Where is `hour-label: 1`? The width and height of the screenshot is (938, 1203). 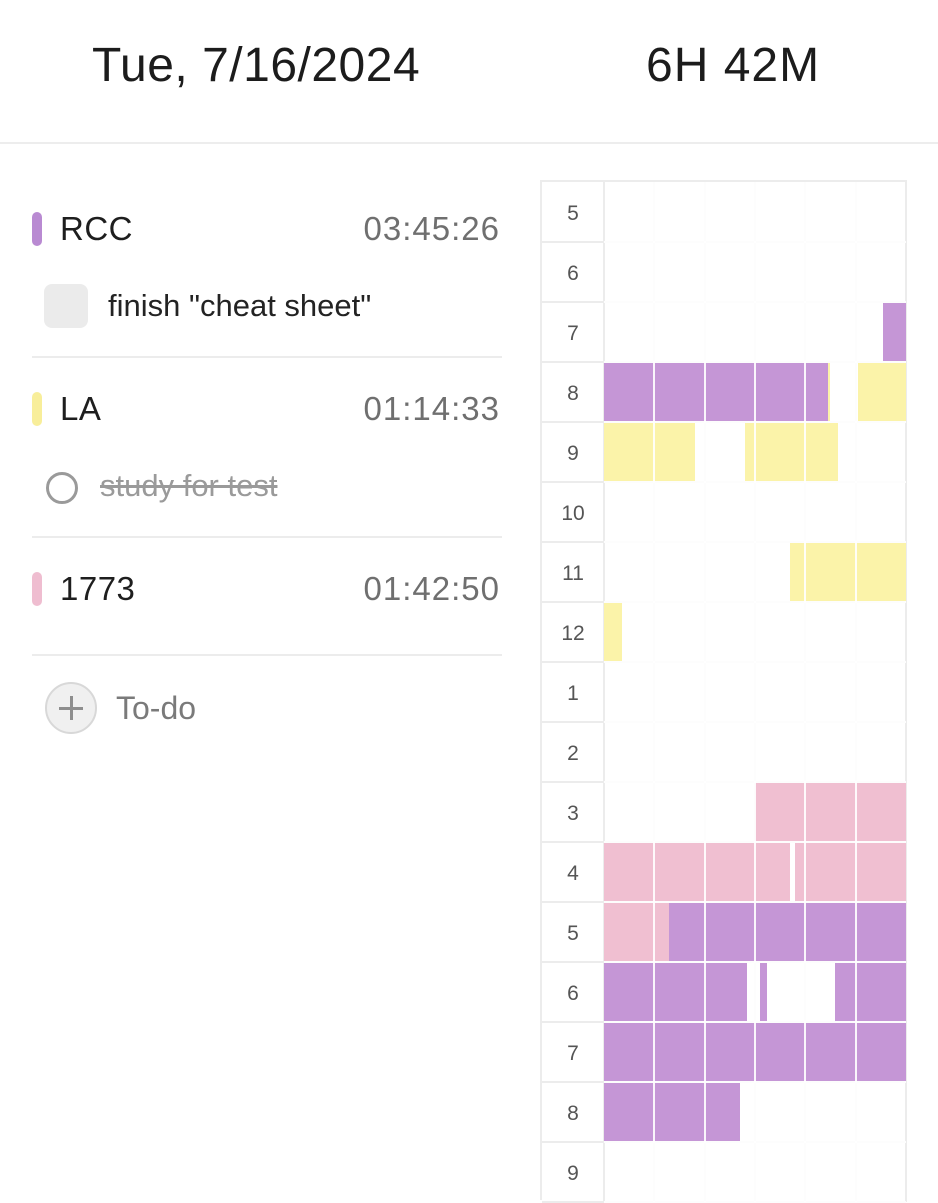 hour-label: 1 is located at coordinates (573, 693).